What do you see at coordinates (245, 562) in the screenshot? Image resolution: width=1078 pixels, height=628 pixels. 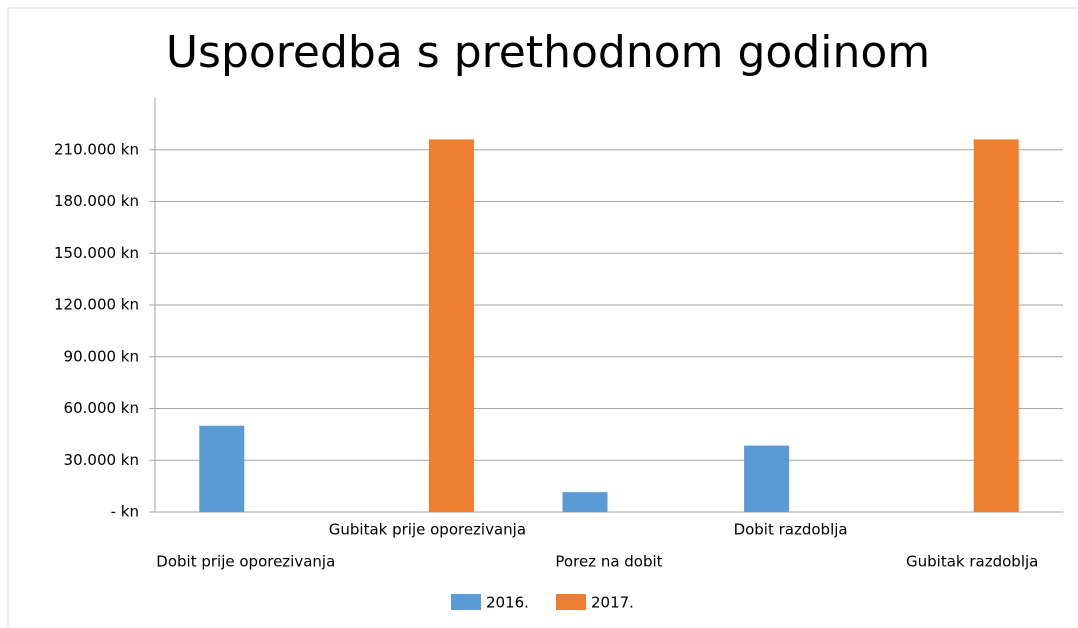 I see `x-tick-label: Dobit prije oporezivanja` at bounding box center [245, 562].